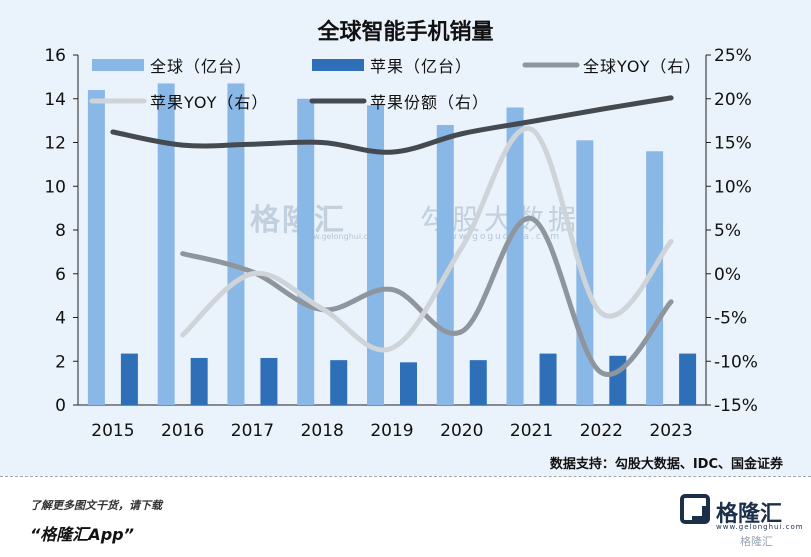 This screenshot has height=557, width=811. What do you see at coordinates (733, 100) in the screenshot?
I see `y-right-tick-label: 20%` at bounding box center [733, 100].